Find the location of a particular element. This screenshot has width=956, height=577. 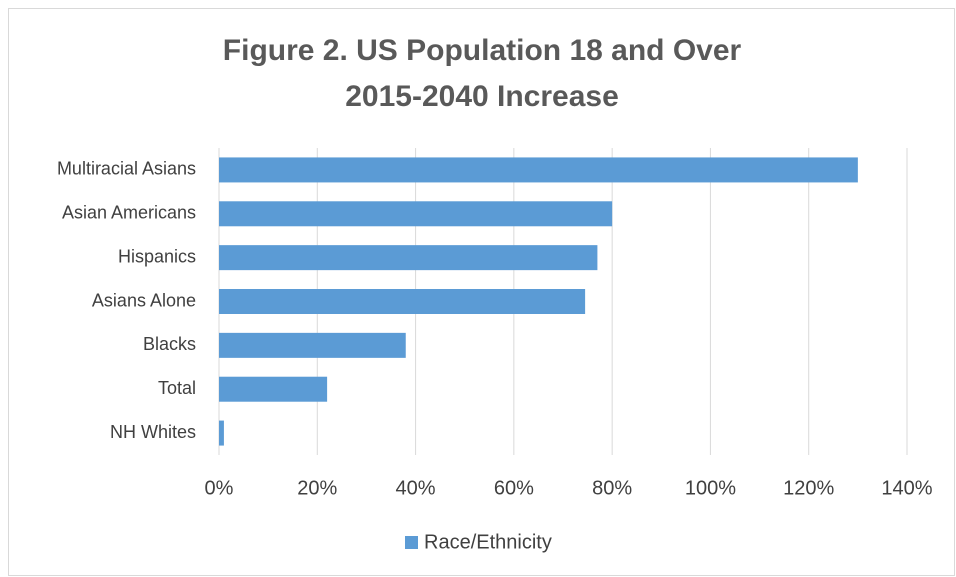

y-tick-label: NH Whites is located at coordinates (153, 432).